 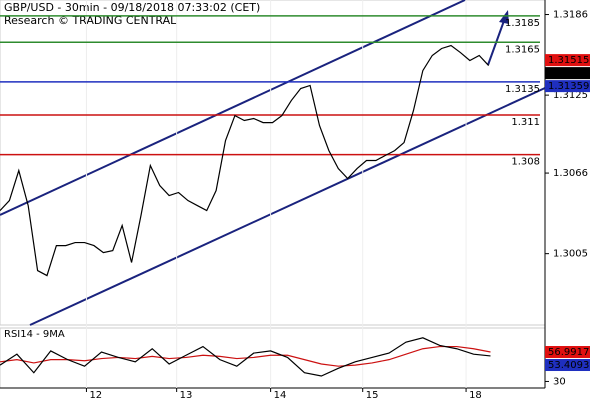 I want to click on price-tag-label: 1.3151, so click(x=565, y=73).